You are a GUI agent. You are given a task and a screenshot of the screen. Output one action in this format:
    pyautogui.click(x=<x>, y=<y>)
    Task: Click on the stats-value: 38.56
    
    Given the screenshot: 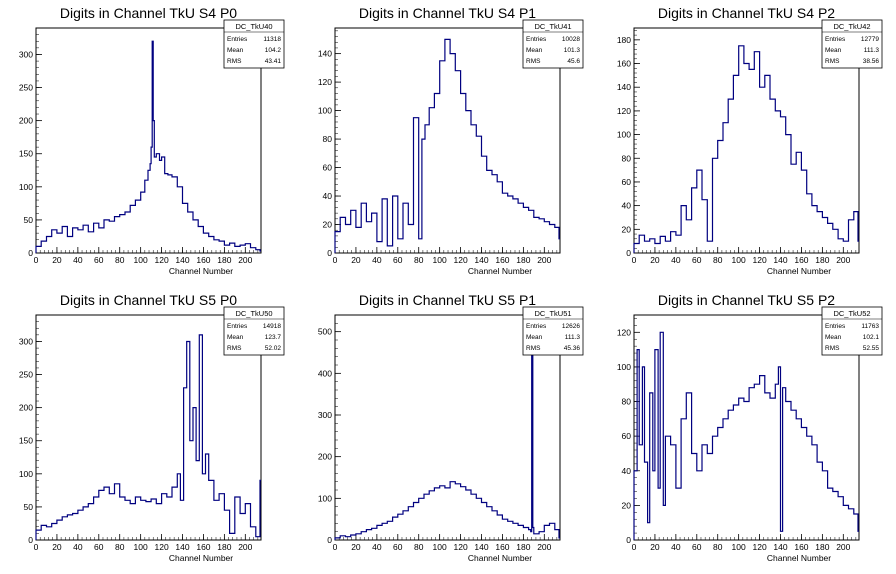 What is the action you would take?
    pyautogui.click(x=871, y=61)
    